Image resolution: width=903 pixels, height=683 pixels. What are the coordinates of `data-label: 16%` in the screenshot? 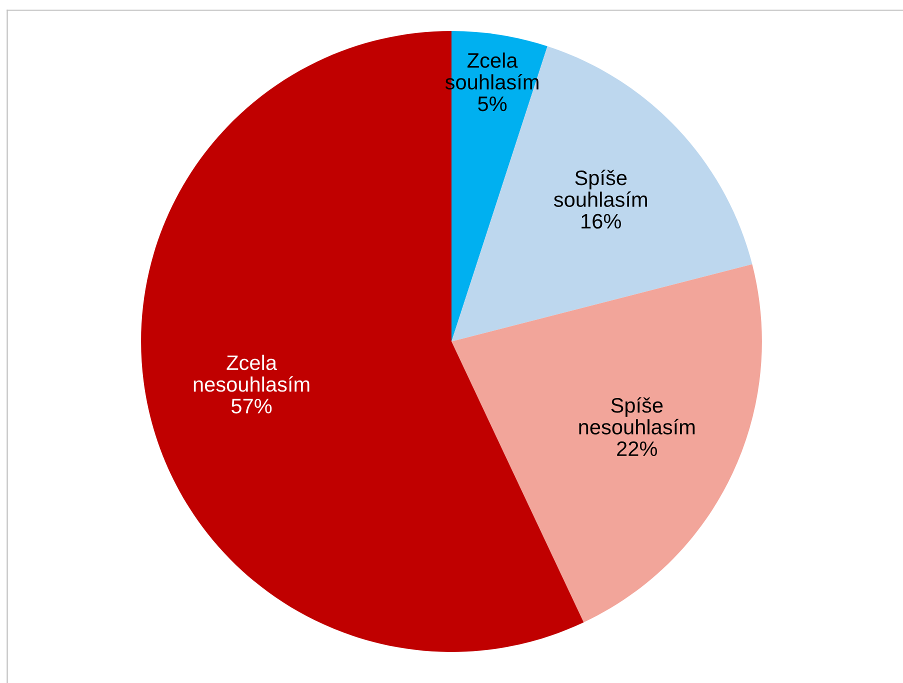 It's located at (601, 221).